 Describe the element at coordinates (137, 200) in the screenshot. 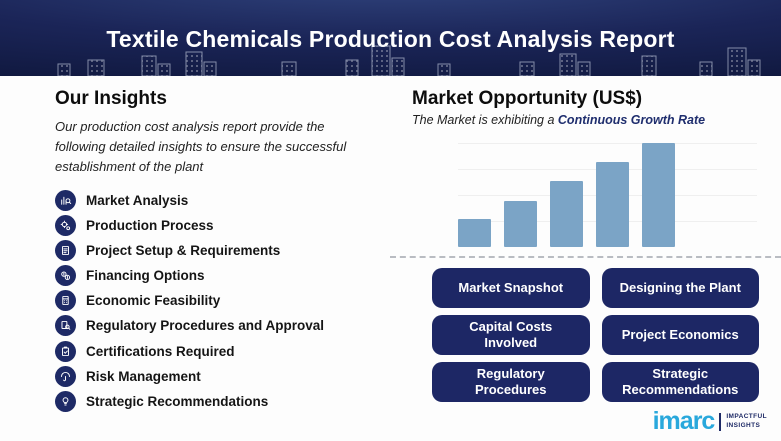

I see `insight-label: Market Analysis` at that location.